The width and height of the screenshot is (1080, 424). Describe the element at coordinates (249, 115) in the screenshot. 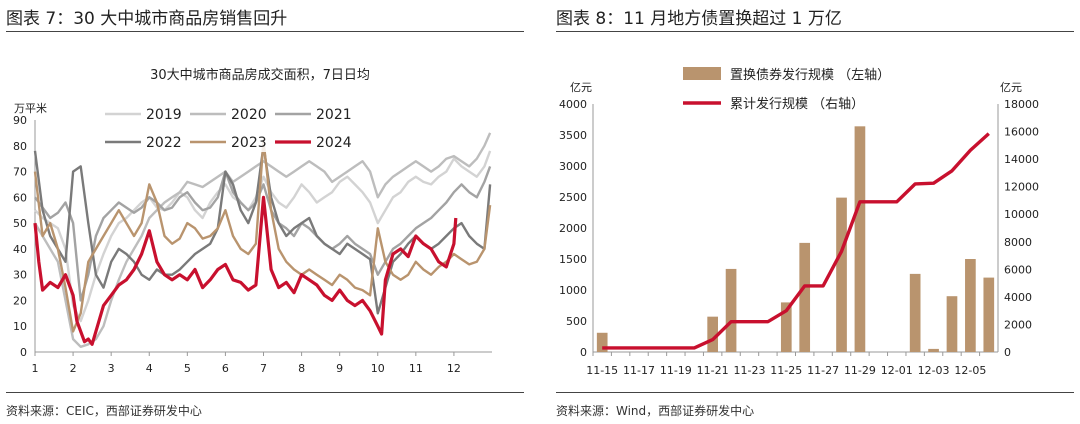

I see `left-legend-label-2020: 2020` at that location.